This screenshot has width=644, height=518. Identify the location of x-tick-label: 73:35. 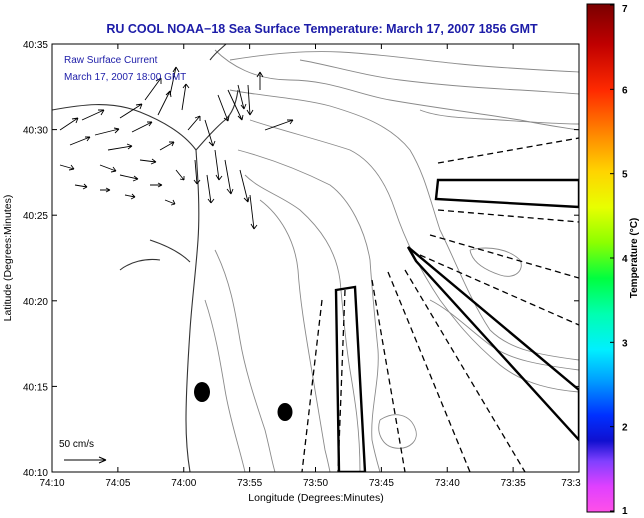
(513, 483).